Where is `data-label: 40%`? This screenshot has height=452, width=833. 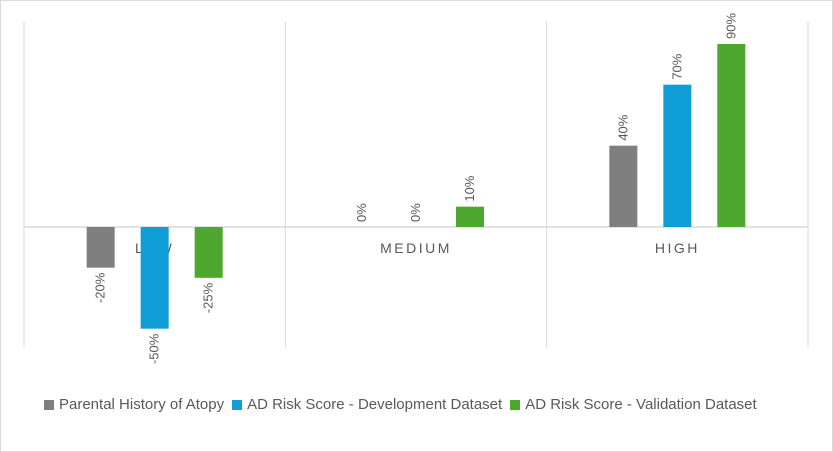 data-label: 40% is located at coordinates (622, 127).